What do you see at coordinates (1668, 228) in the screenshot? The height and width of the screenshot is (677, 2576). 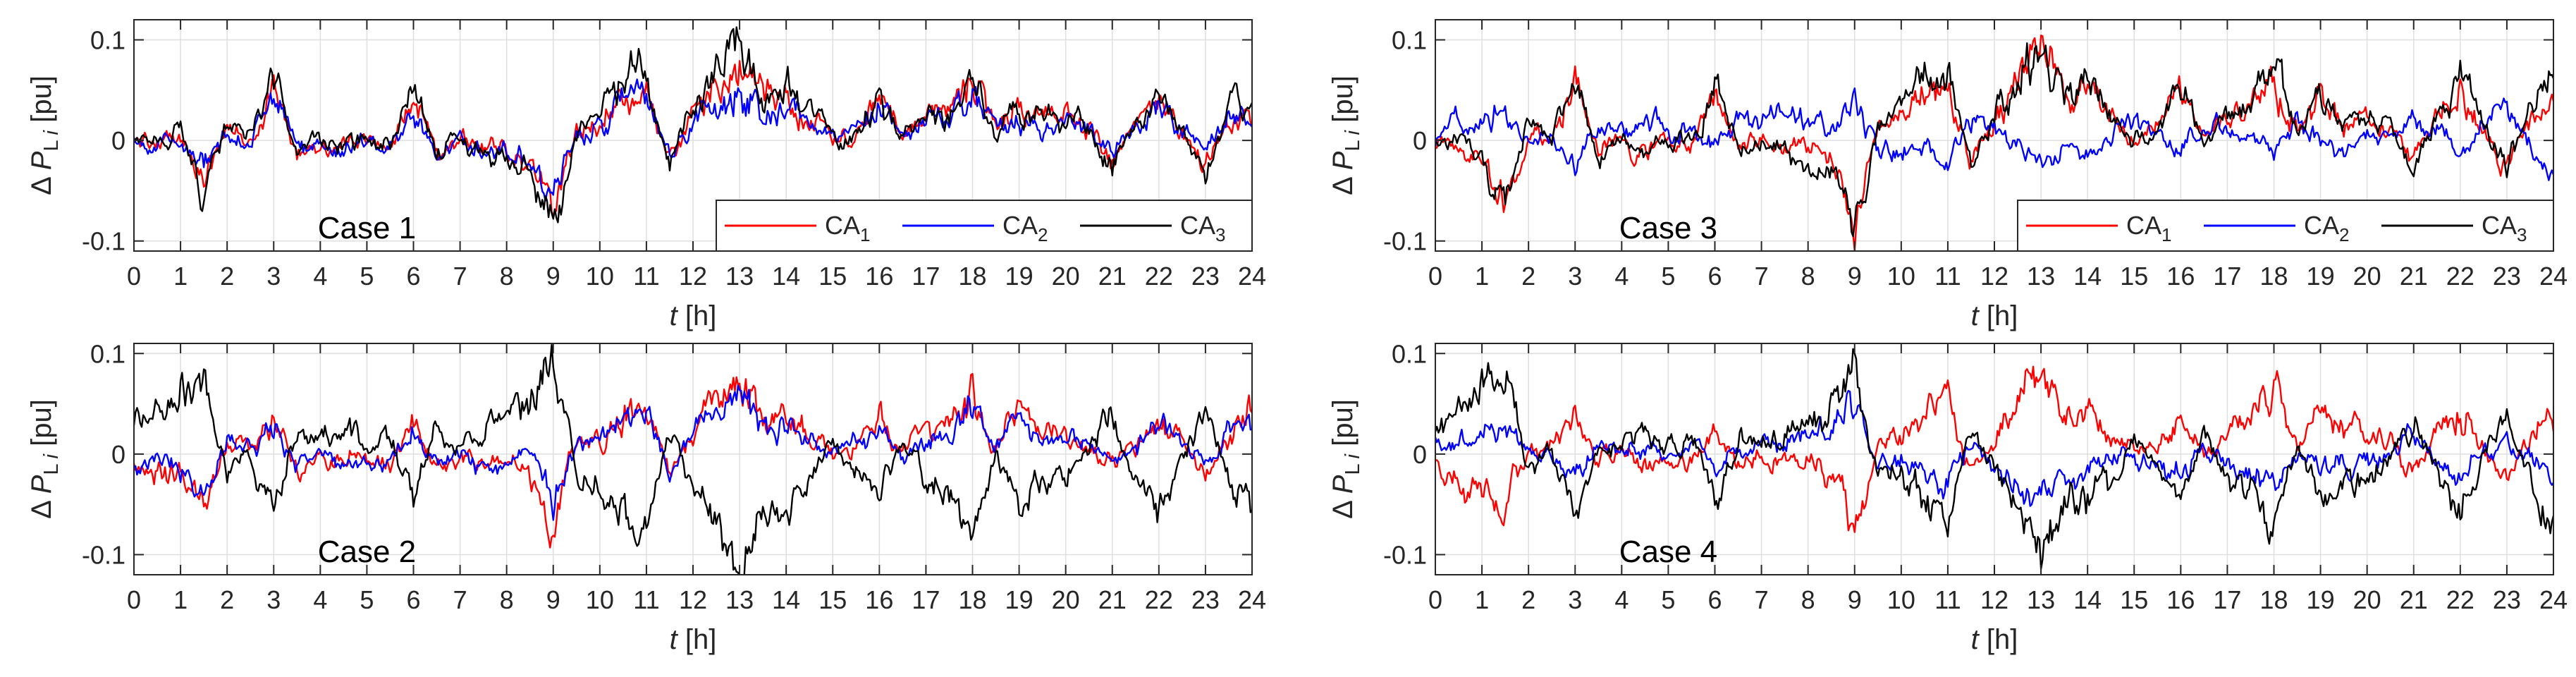 I see `case-label: Case 3` at bounding box center [1668, 228].